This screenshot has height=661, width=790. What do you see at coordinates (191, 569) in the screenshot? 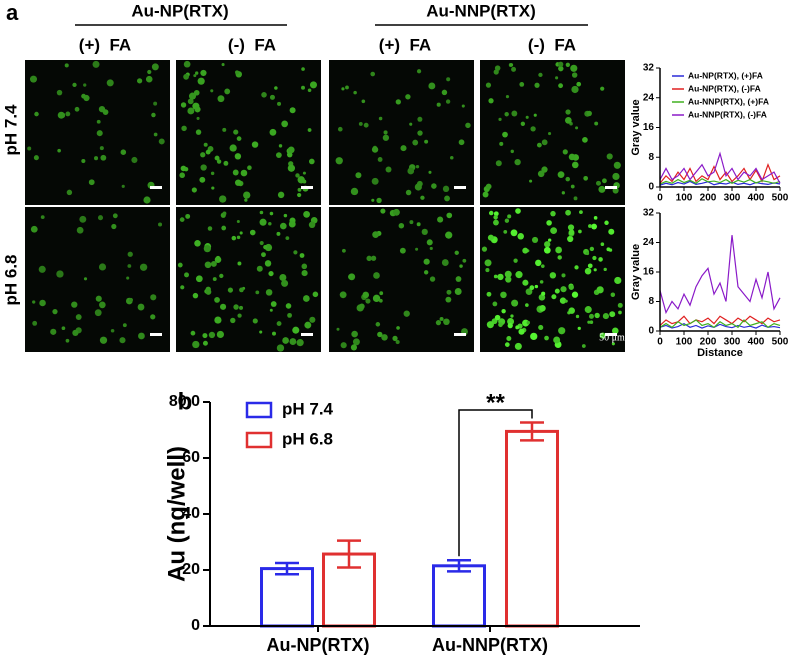
I see `y-tick-label: 20` at bounding box center [191, 569].